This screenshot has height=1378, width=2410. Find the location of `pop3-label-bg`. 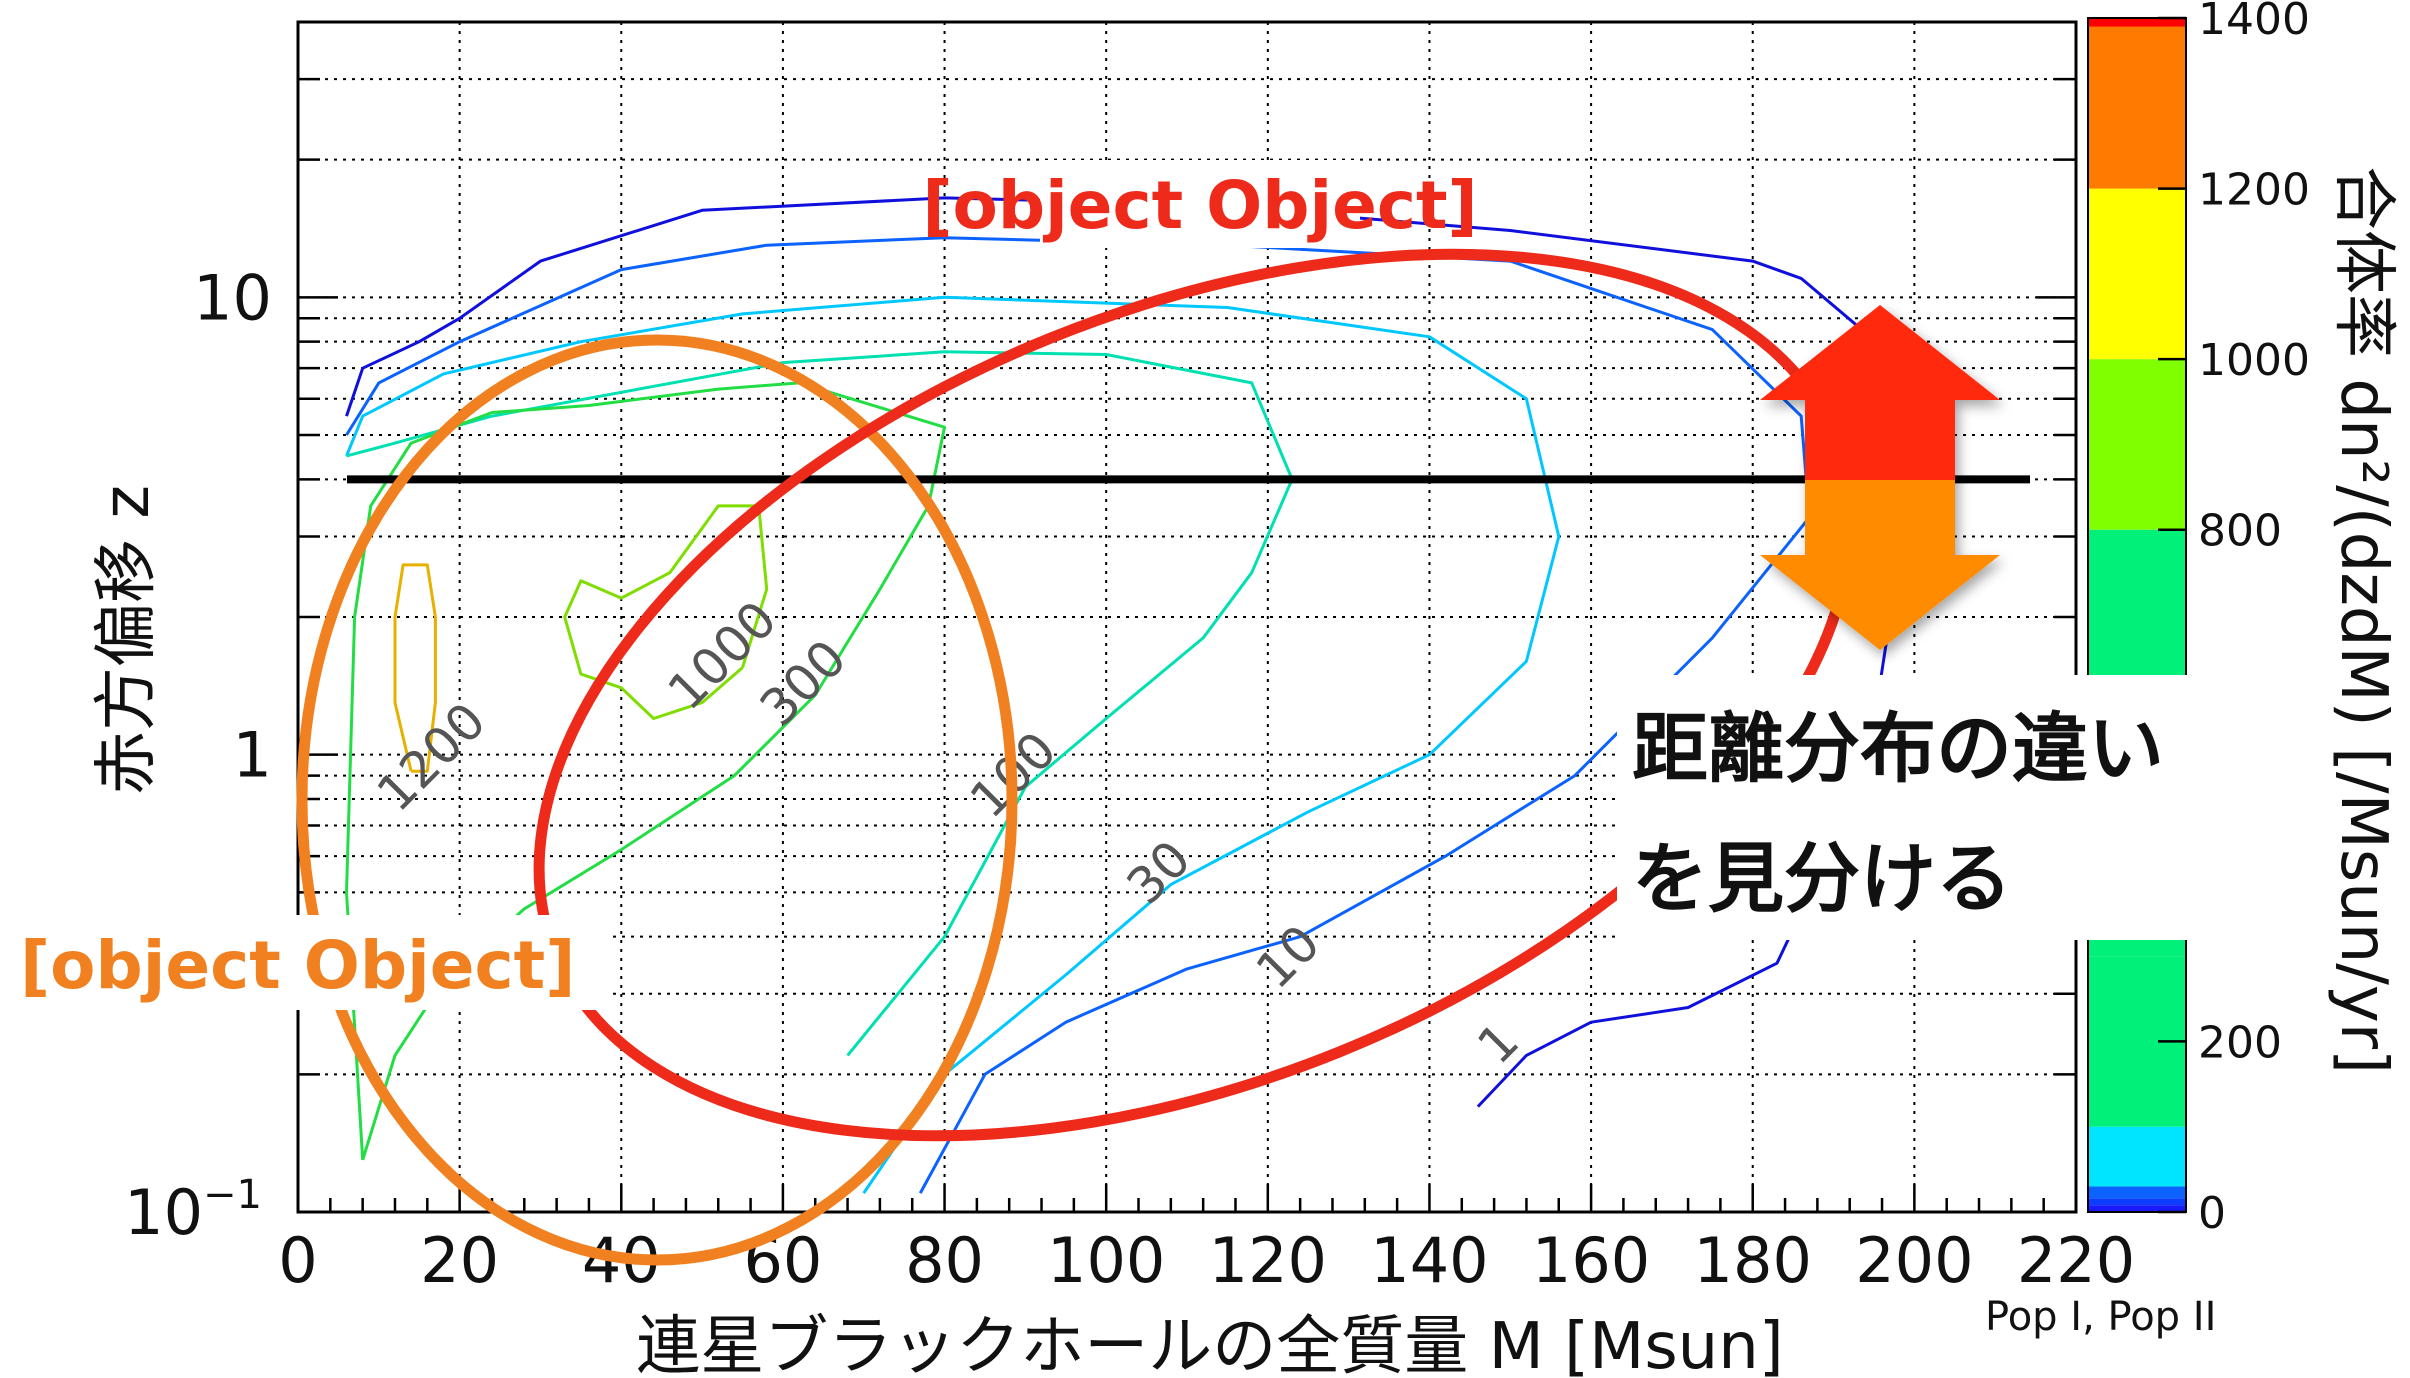

pop3-label-bg is located at coordinates (1200, 204).